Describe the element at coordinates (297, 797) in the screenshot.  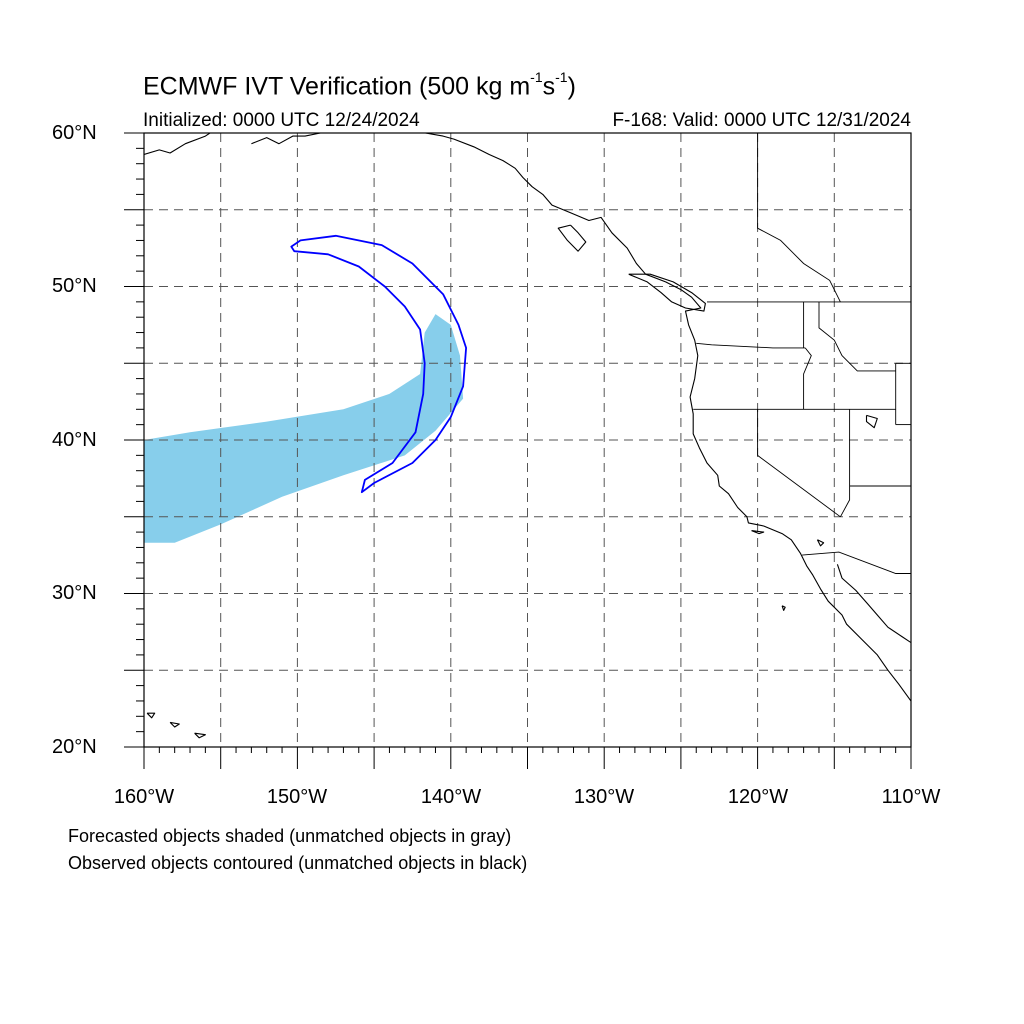
I see `lon-label-150w: 150°W` at that location.